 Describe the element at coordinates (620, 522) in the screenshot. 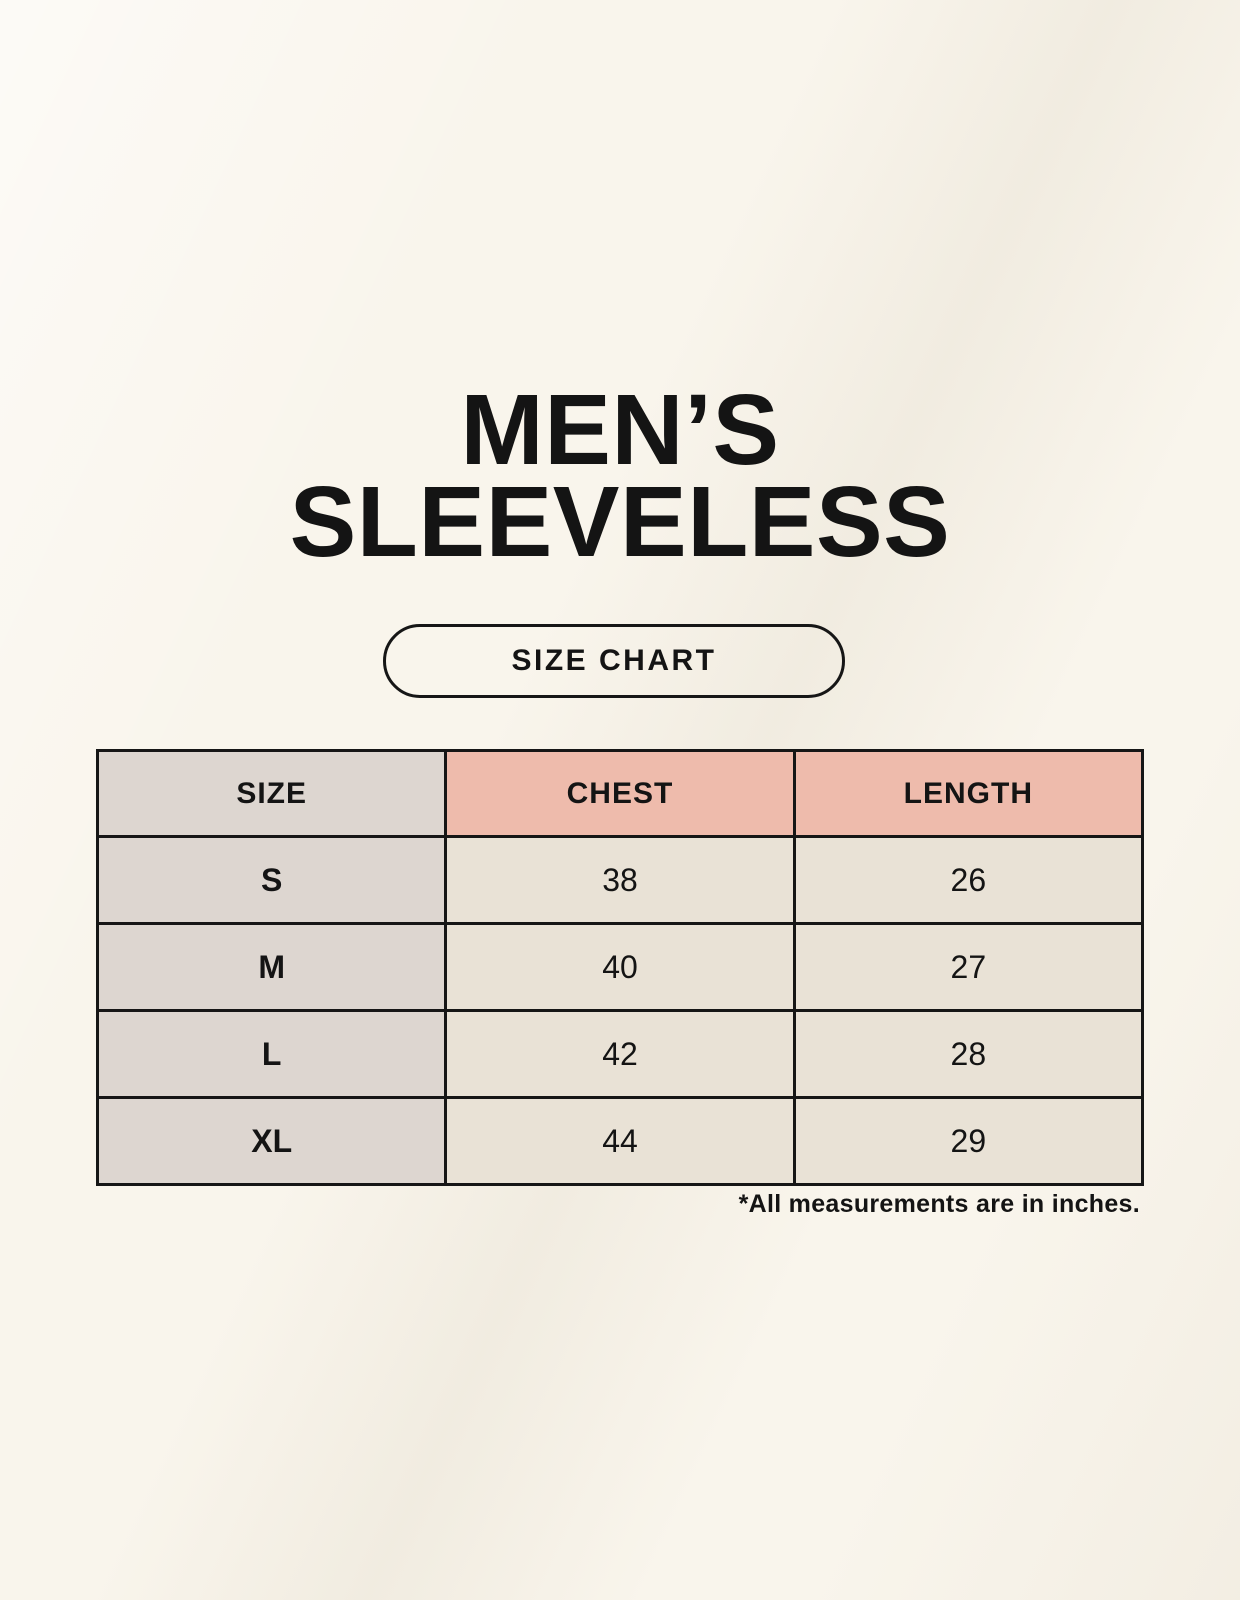

I see `page-title-line2: SLEEVELESS` at that location.